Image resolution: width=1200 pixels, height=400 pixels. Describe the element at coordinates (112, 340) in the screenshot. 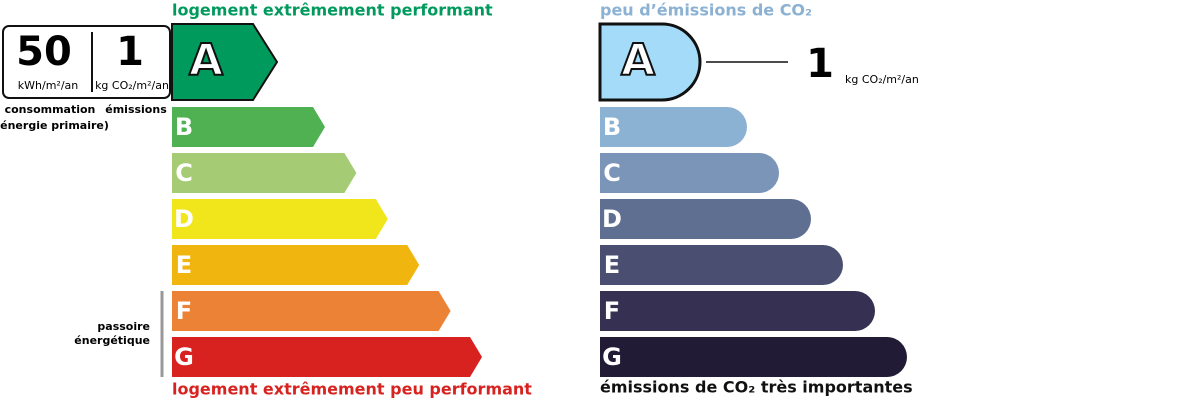

I see `passoire-label: énergétique` at that location.